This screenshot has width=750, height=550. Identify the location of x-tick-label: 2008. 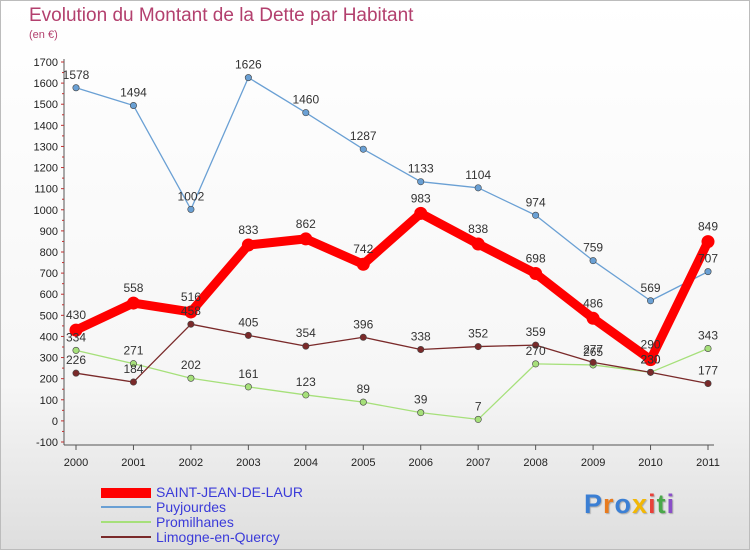
(535, 463).